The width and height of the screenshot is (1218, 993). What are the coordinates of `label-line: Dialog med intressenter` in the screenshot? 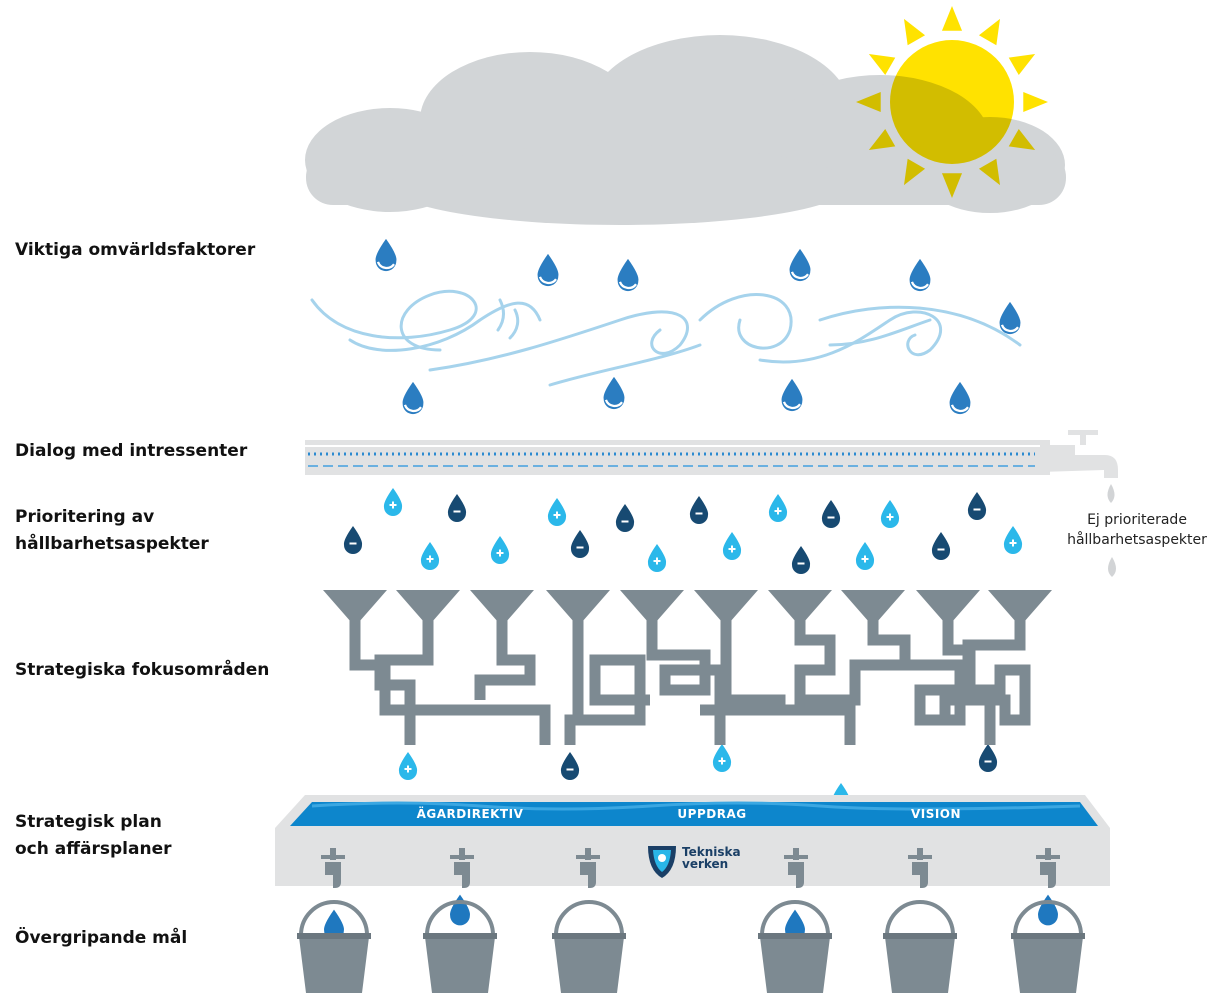 It's located at (131, 451).